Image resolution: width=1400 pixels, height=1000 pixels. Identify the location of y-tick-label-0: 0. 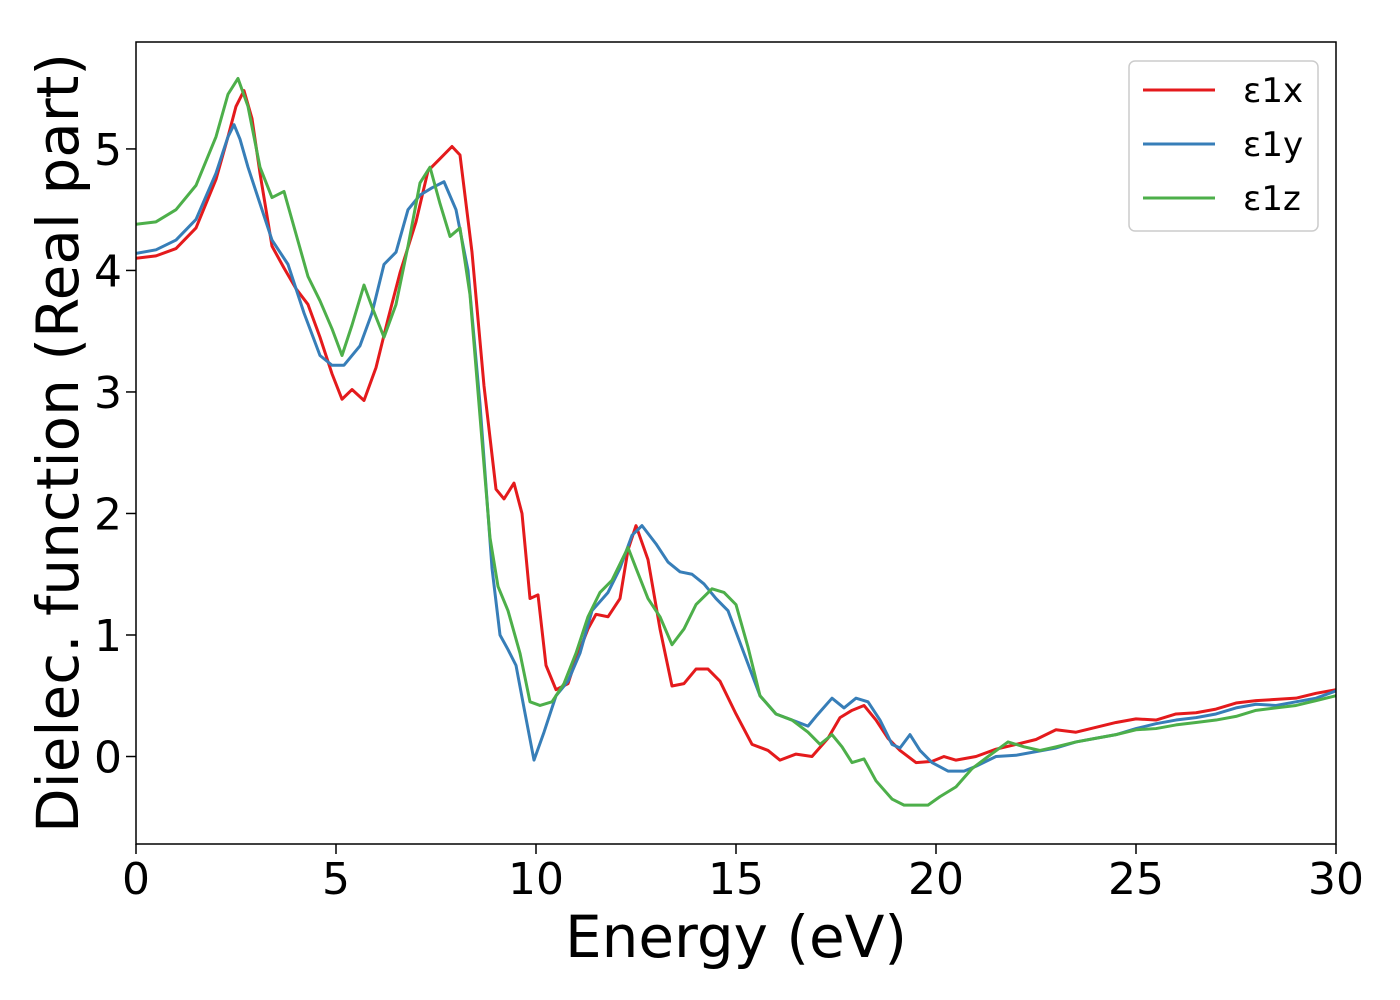
(108, 758).